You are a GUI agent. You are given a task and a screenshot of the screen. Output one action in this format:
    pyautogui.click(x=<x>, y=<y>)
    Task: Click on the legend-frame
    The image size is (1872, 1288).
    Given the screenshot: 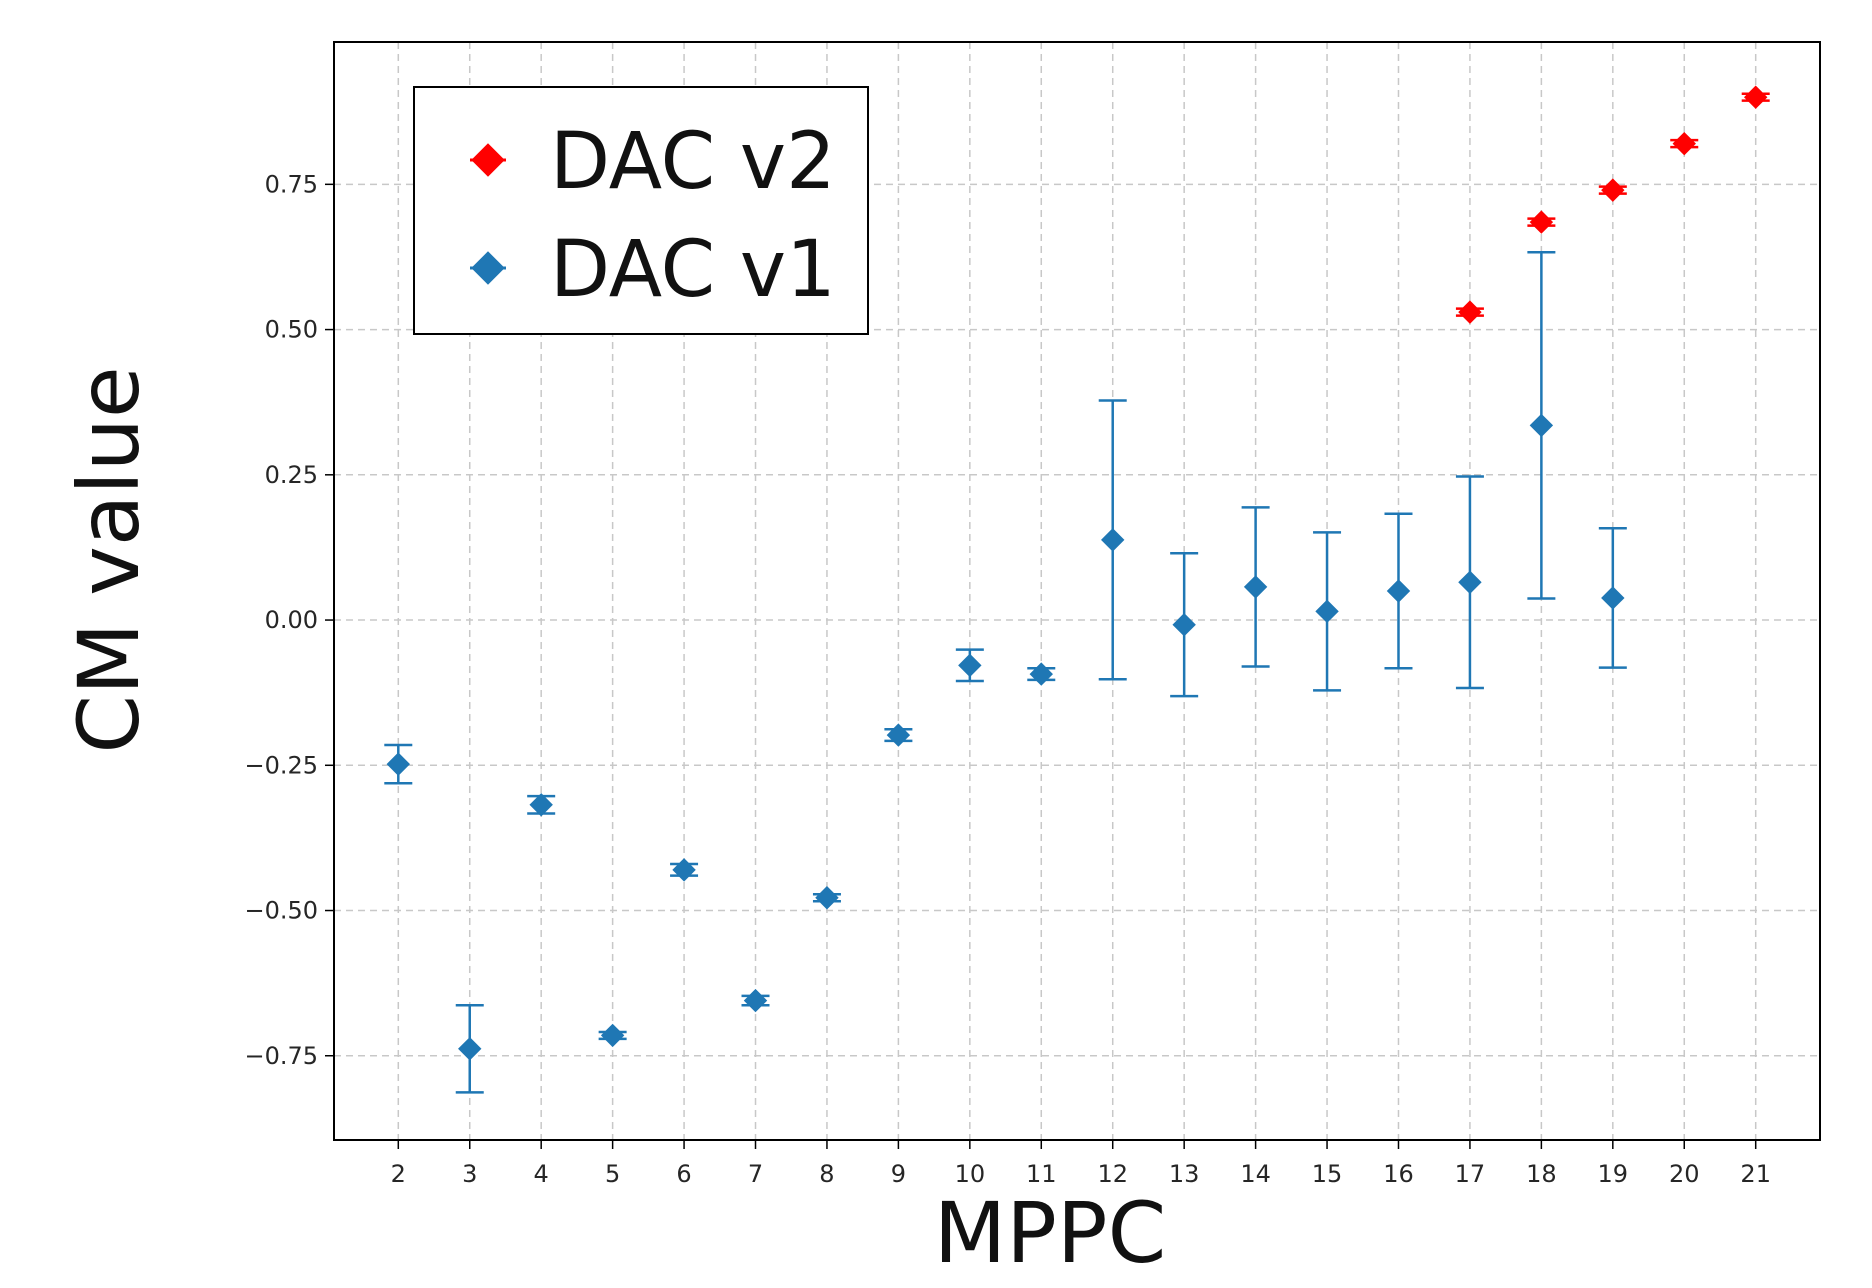 What is the action you would take?
    pyautogui.click(x=641, y=210)
    